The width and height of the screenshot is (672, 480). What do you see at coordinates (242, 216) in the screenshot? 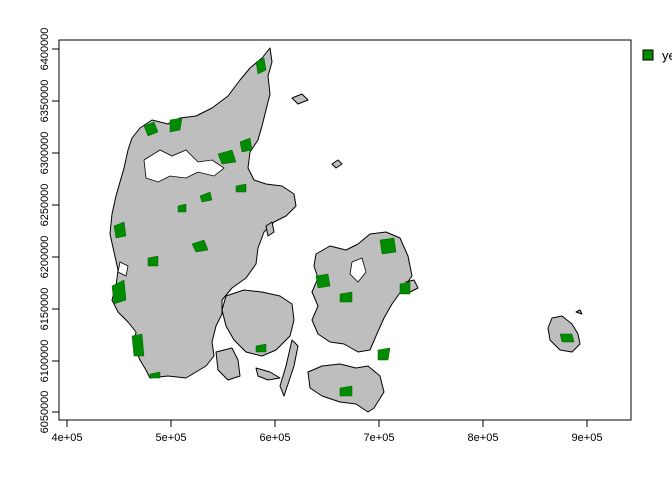
I see `water-cutouts` at bounding box center [242, 216].